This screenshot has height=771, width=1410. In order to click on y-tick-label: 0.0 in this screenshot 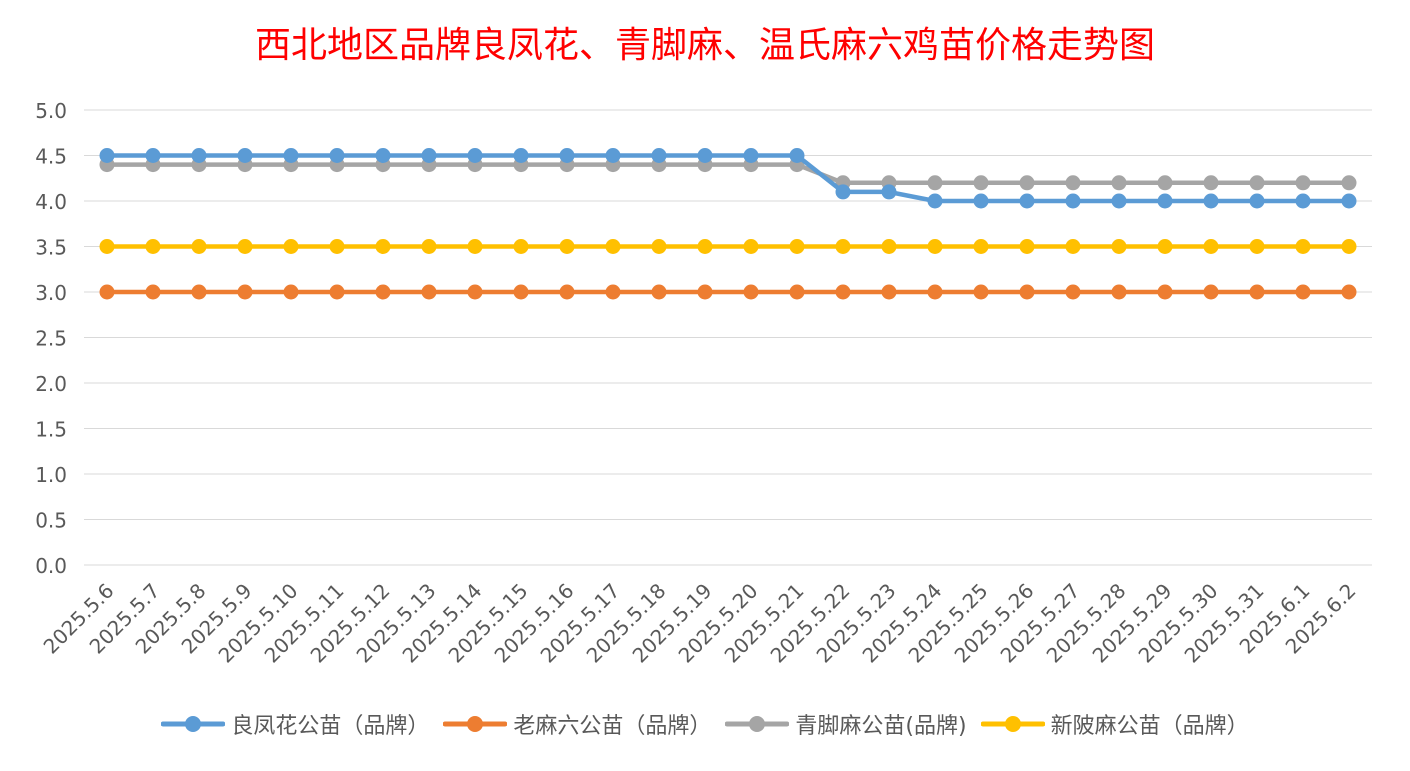, I will do `click(51, 566)`.